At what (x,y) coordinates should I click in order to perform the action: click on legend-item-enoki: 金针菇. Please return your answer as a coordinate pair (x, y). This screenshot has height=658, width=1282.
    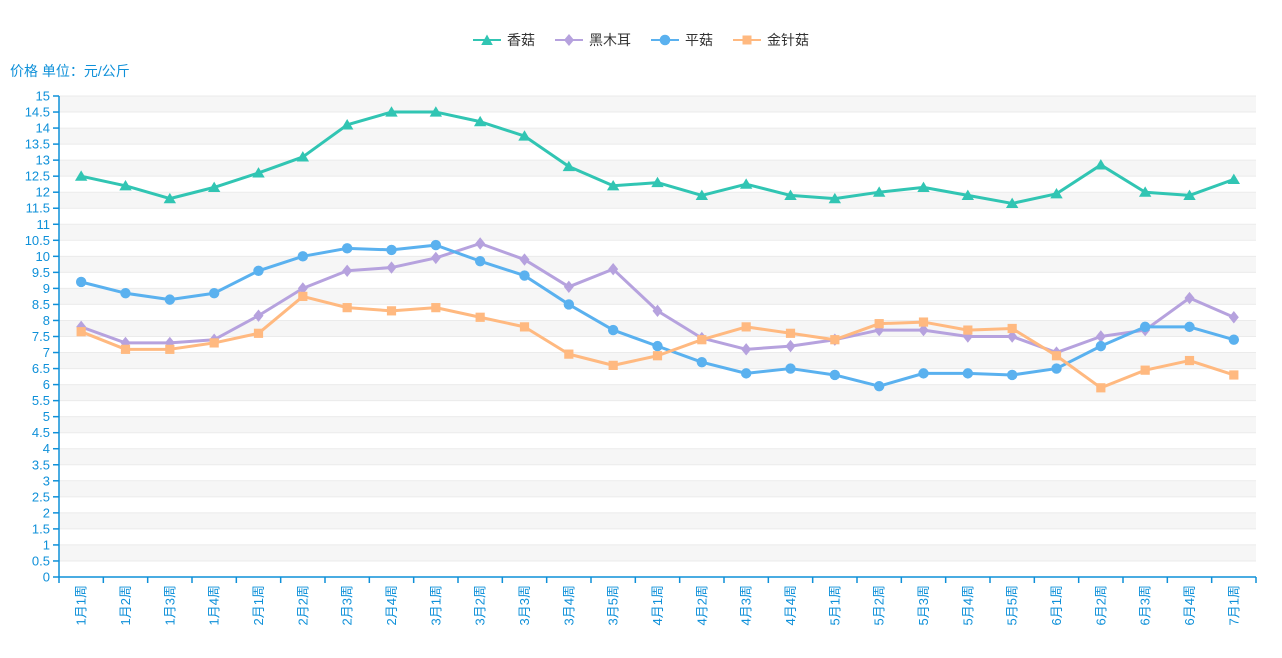
    Looking at the image, I should click on (771, 40).